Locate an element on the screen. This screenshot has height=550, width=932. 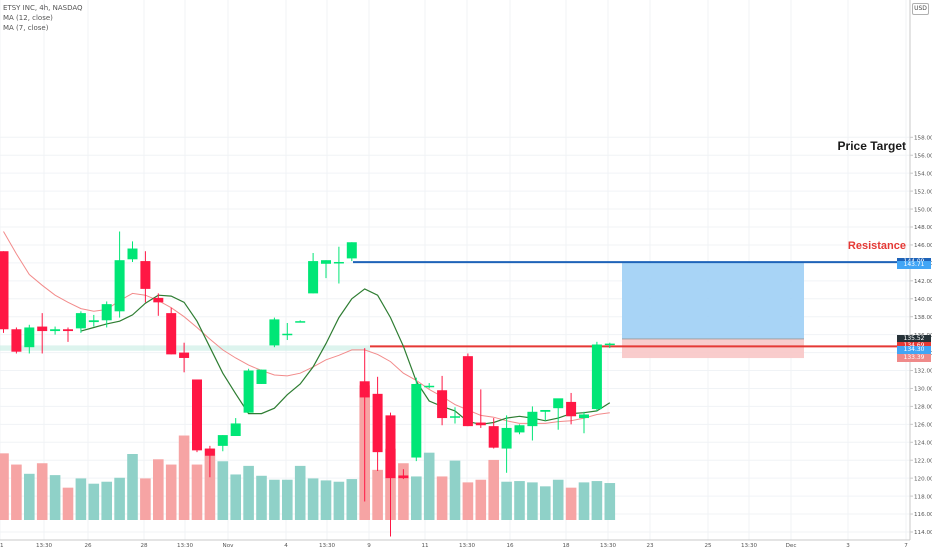
price-tag: 133.39 is located at coordinates (914, 358).